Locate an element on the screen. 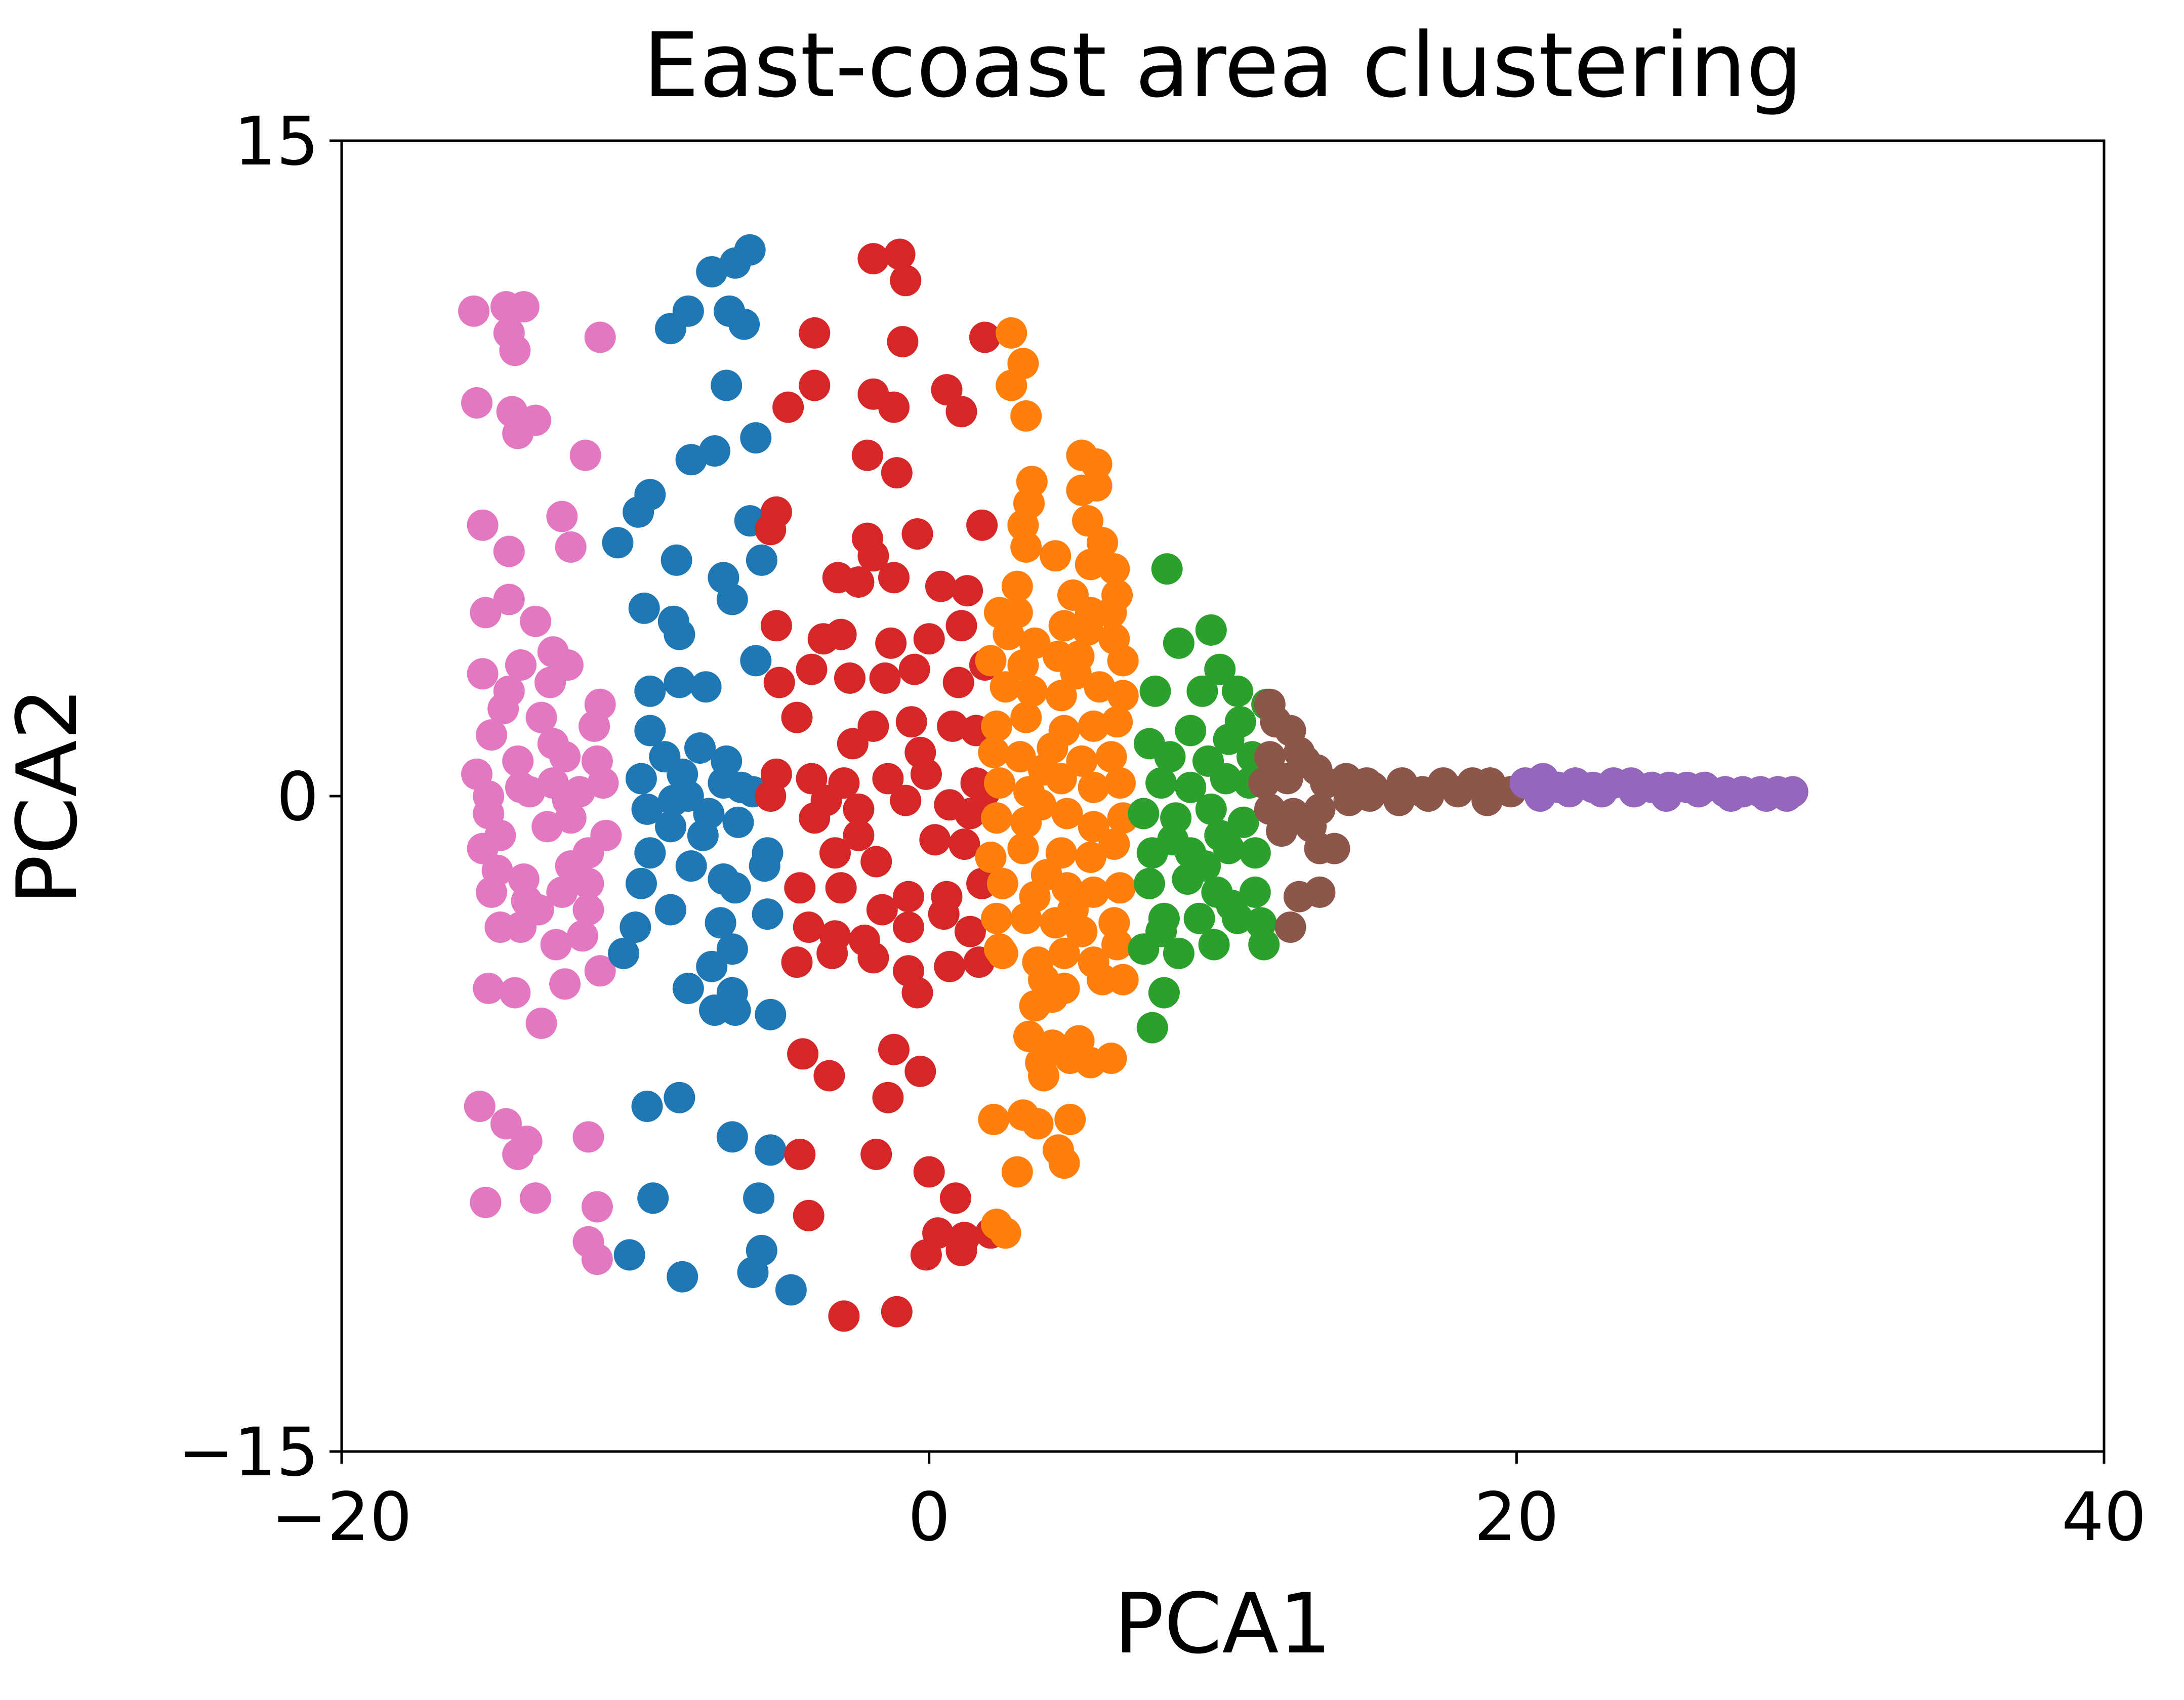  x-tick-label: 20 is located at coordinates (1517, 1517).